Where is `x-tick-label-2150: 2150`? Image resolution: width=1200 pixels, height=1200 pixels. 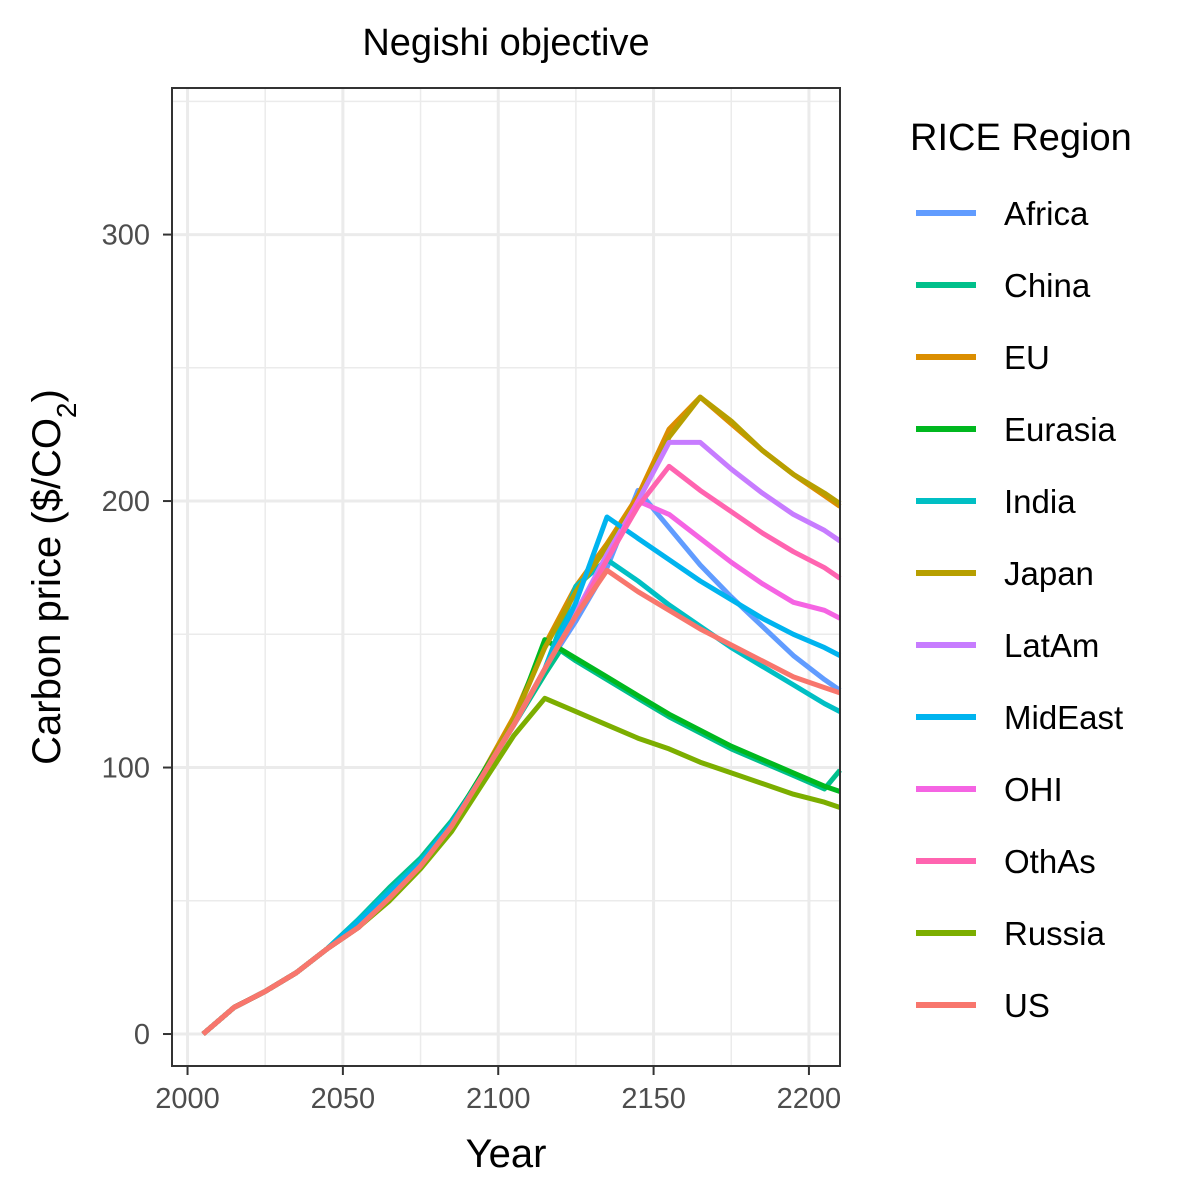
x-tick-label-2150: 2150 is located at coordinates (653, 1099).